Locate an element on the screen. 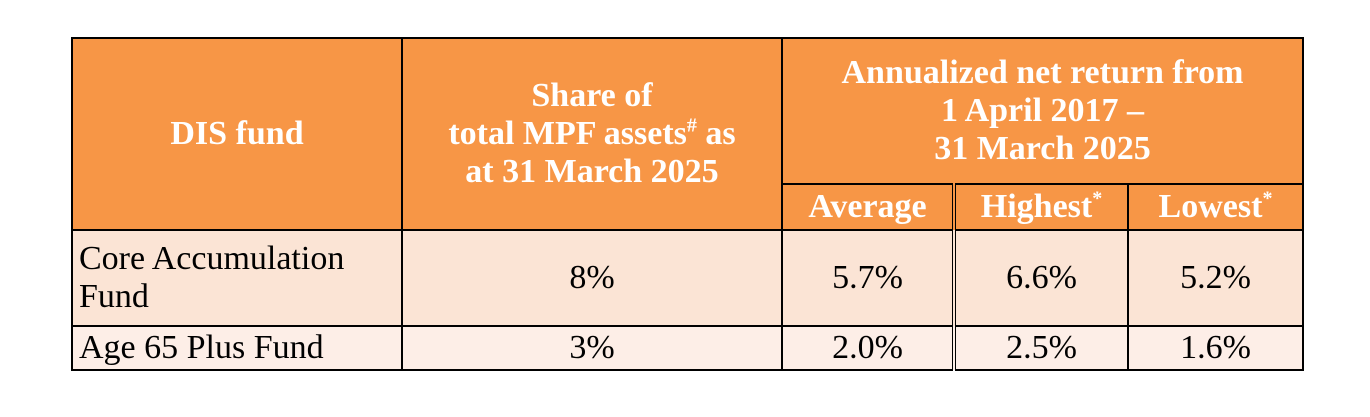 Image resolution: width=1370 pixels, height=417 pixels. average-cell: 2.0% is located at coordinates (868, 348).